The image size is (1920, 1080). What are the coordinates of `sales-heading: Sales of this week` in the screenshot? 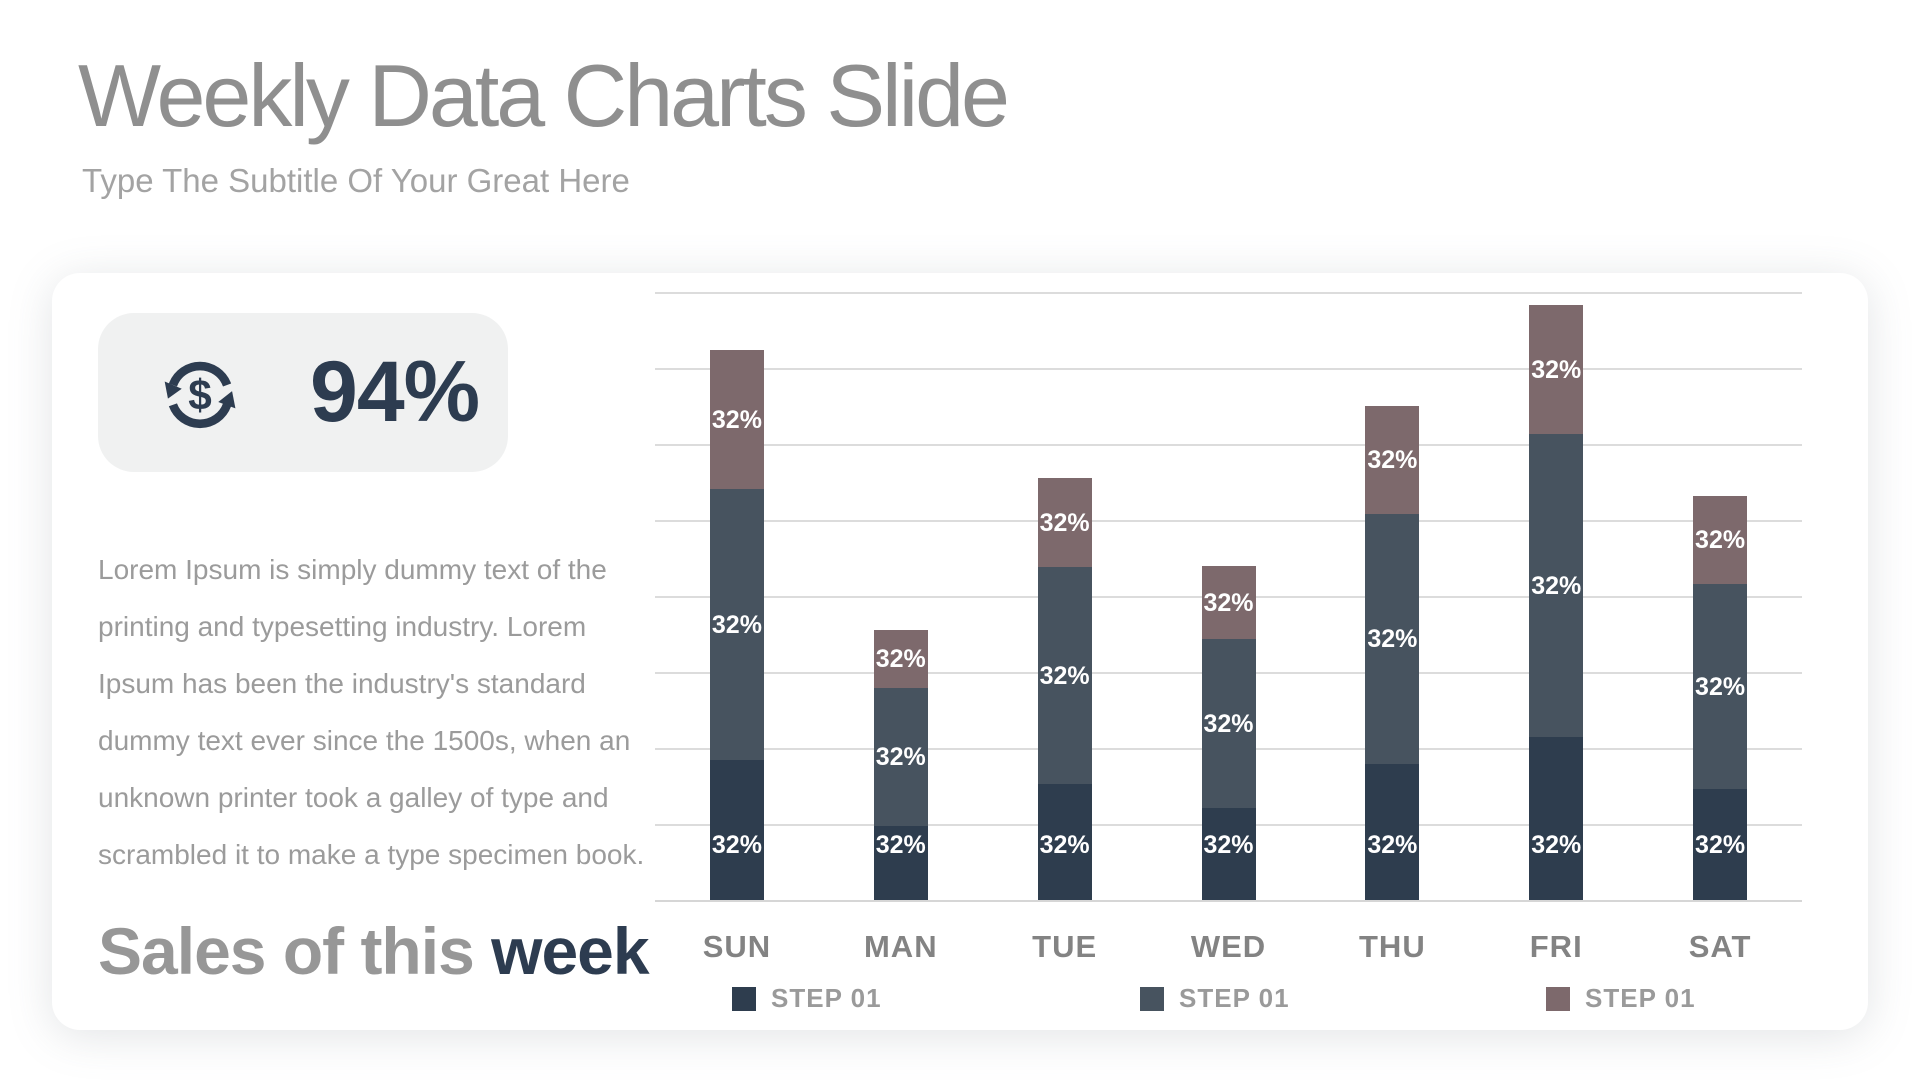 It's located at (374, 951).